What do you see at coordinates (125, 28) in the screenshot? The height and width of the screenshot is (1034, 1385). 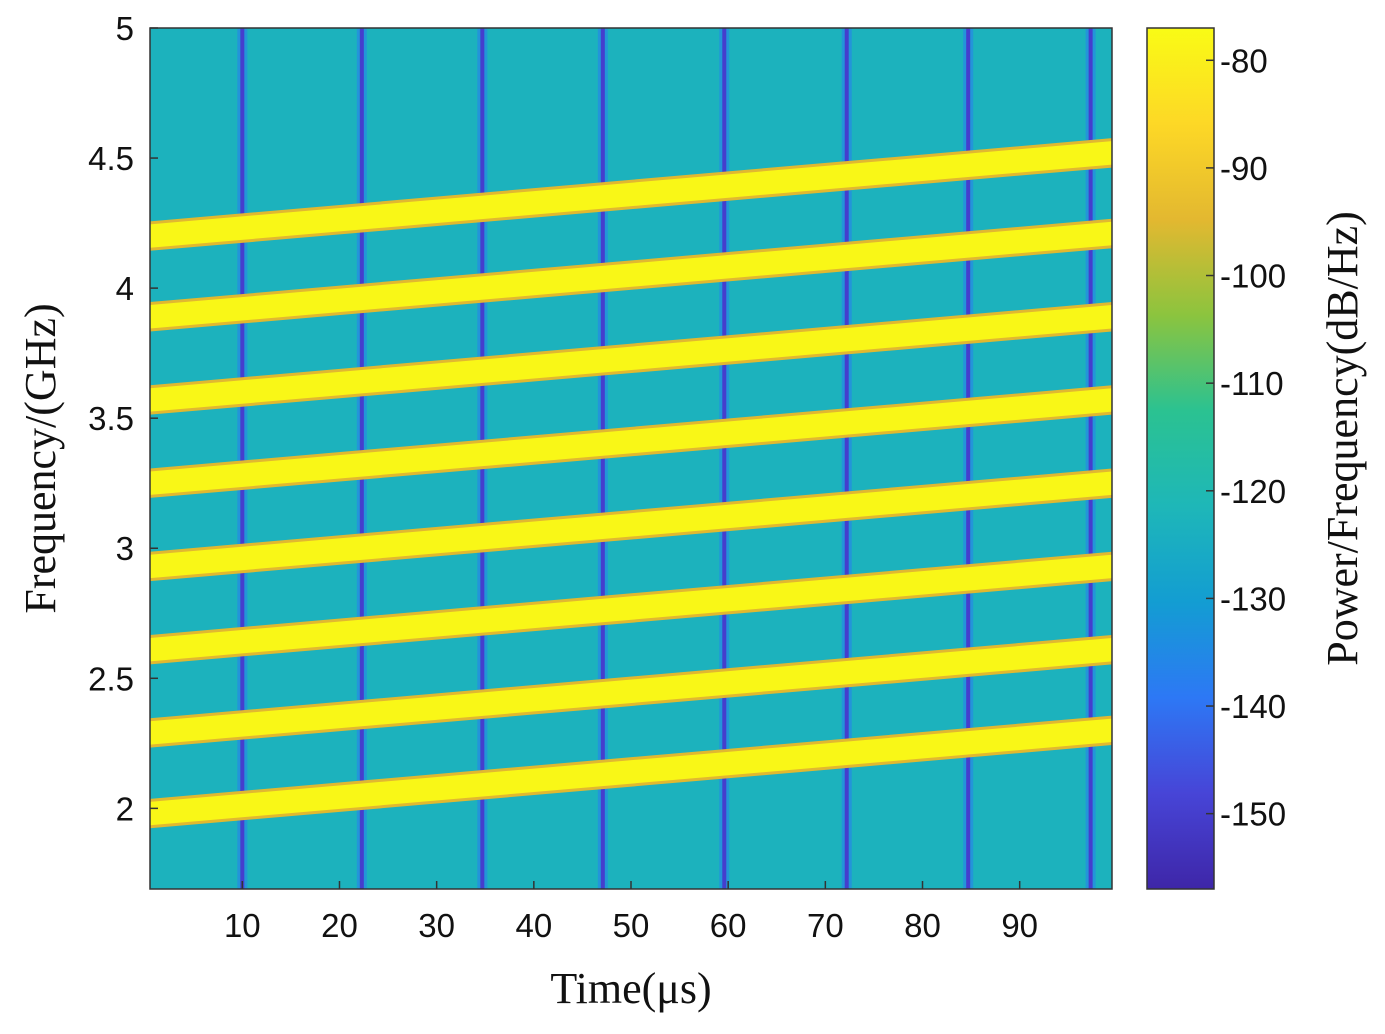 I see `y-tick-label: 5` at bounding box center [125, 28].